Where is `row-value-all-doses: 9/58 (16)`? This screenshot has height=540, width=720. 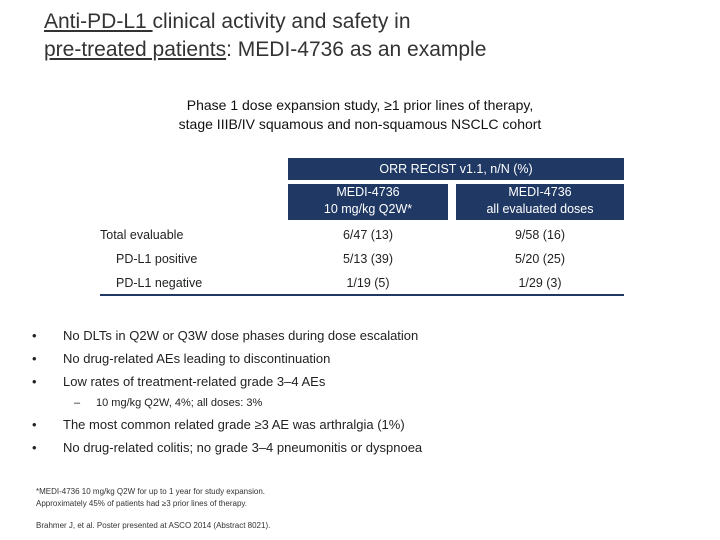
row-value-all-doses: 9/58 (16) is located at coordinates (540, 235).